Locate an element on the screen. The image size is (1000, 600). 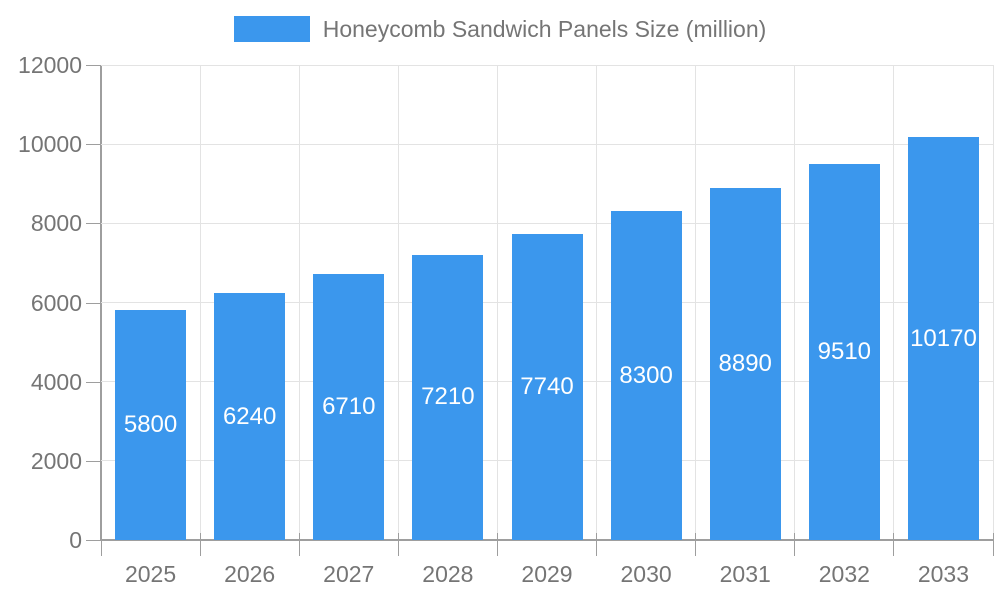
x-axis-tick-label: 2032 is located at coordinates (844, 574).